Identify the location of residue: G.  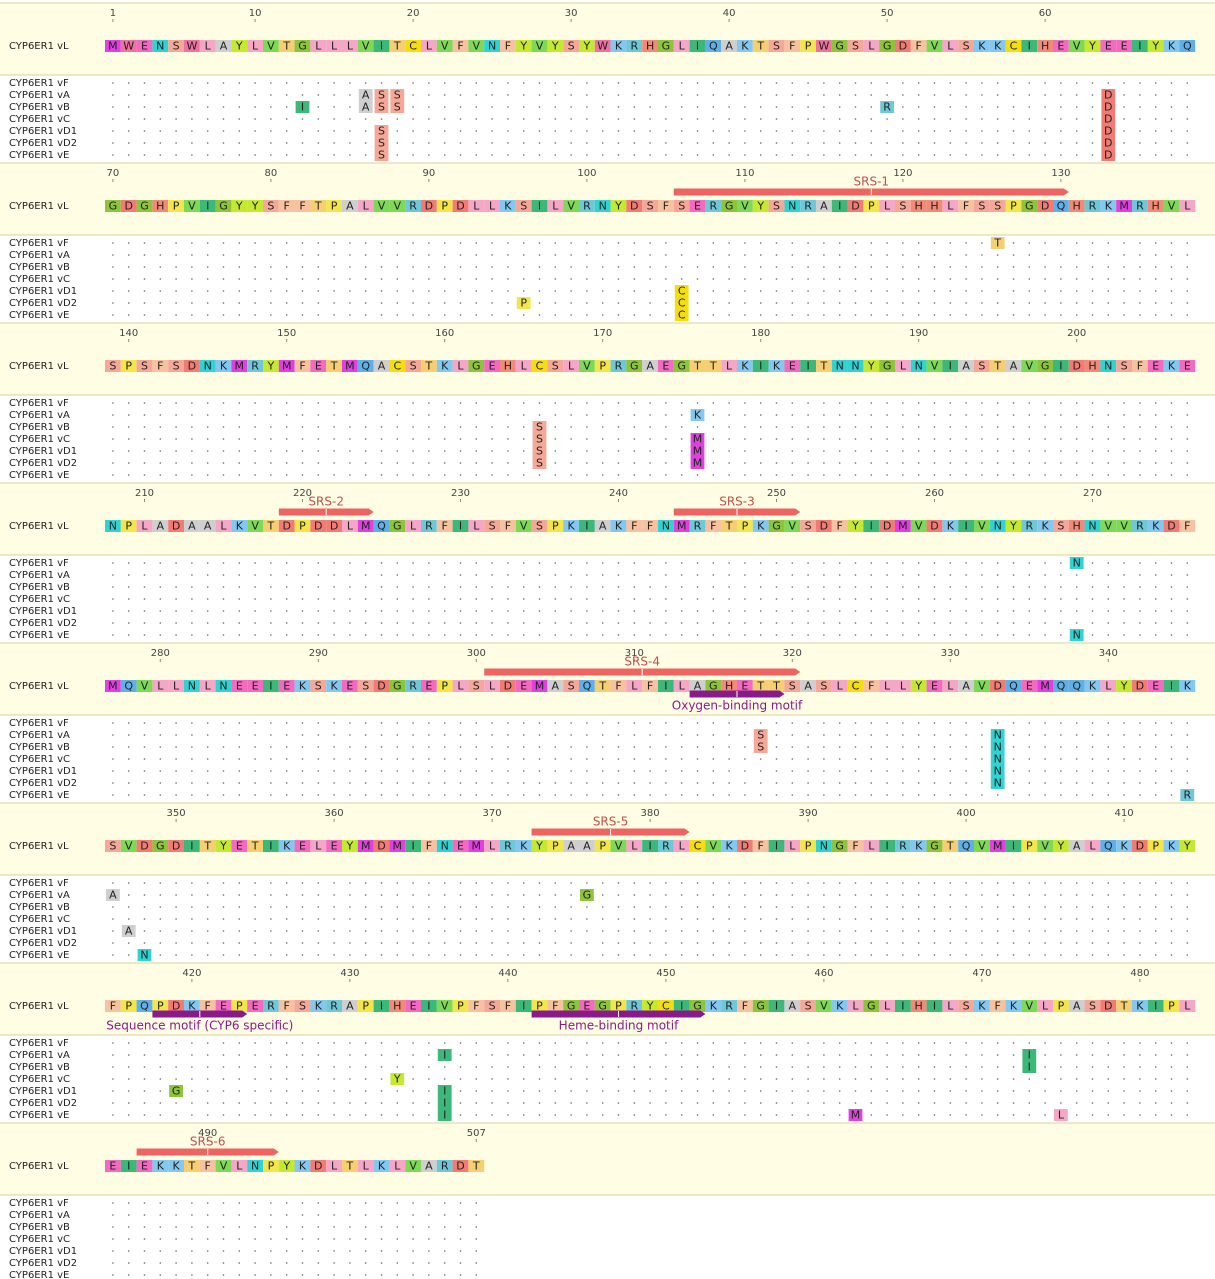
(160, 846).